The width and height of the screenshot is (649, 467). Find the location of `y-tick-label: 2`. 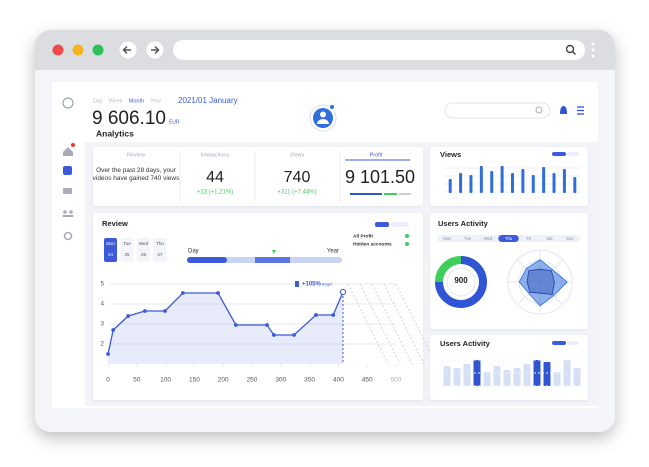

y-tick-label: 2 is located at coordinates (103, 345).